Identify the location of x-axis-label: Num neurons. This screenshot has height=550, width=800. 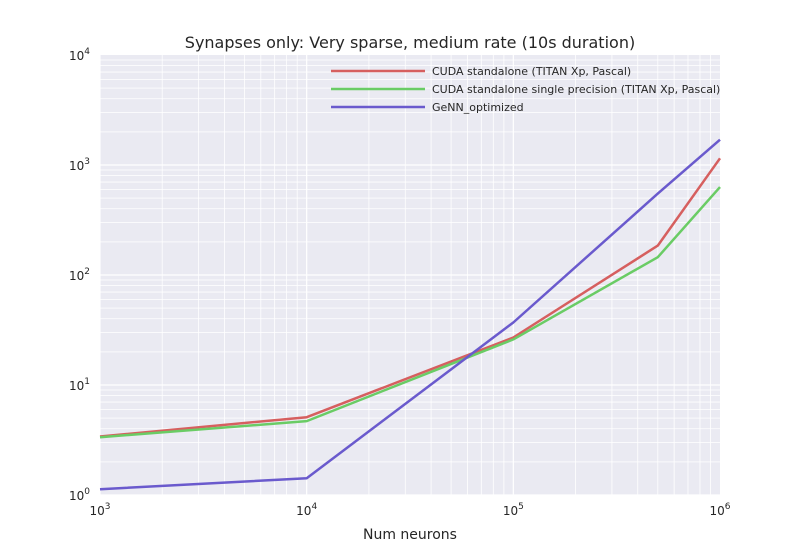
(410, 535).